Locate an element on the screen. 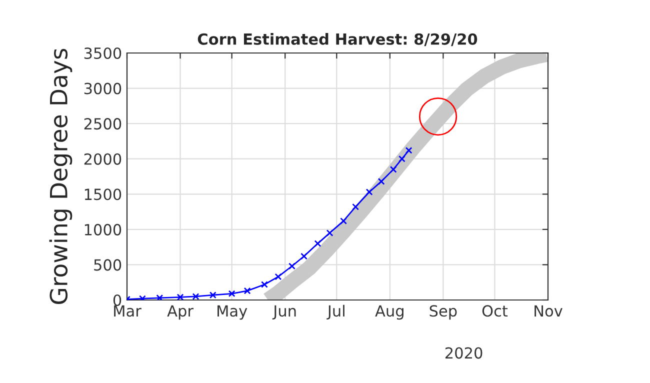 The image size is (650, 383). y-tick-label: 2000 is located at coordinates (103, 159).